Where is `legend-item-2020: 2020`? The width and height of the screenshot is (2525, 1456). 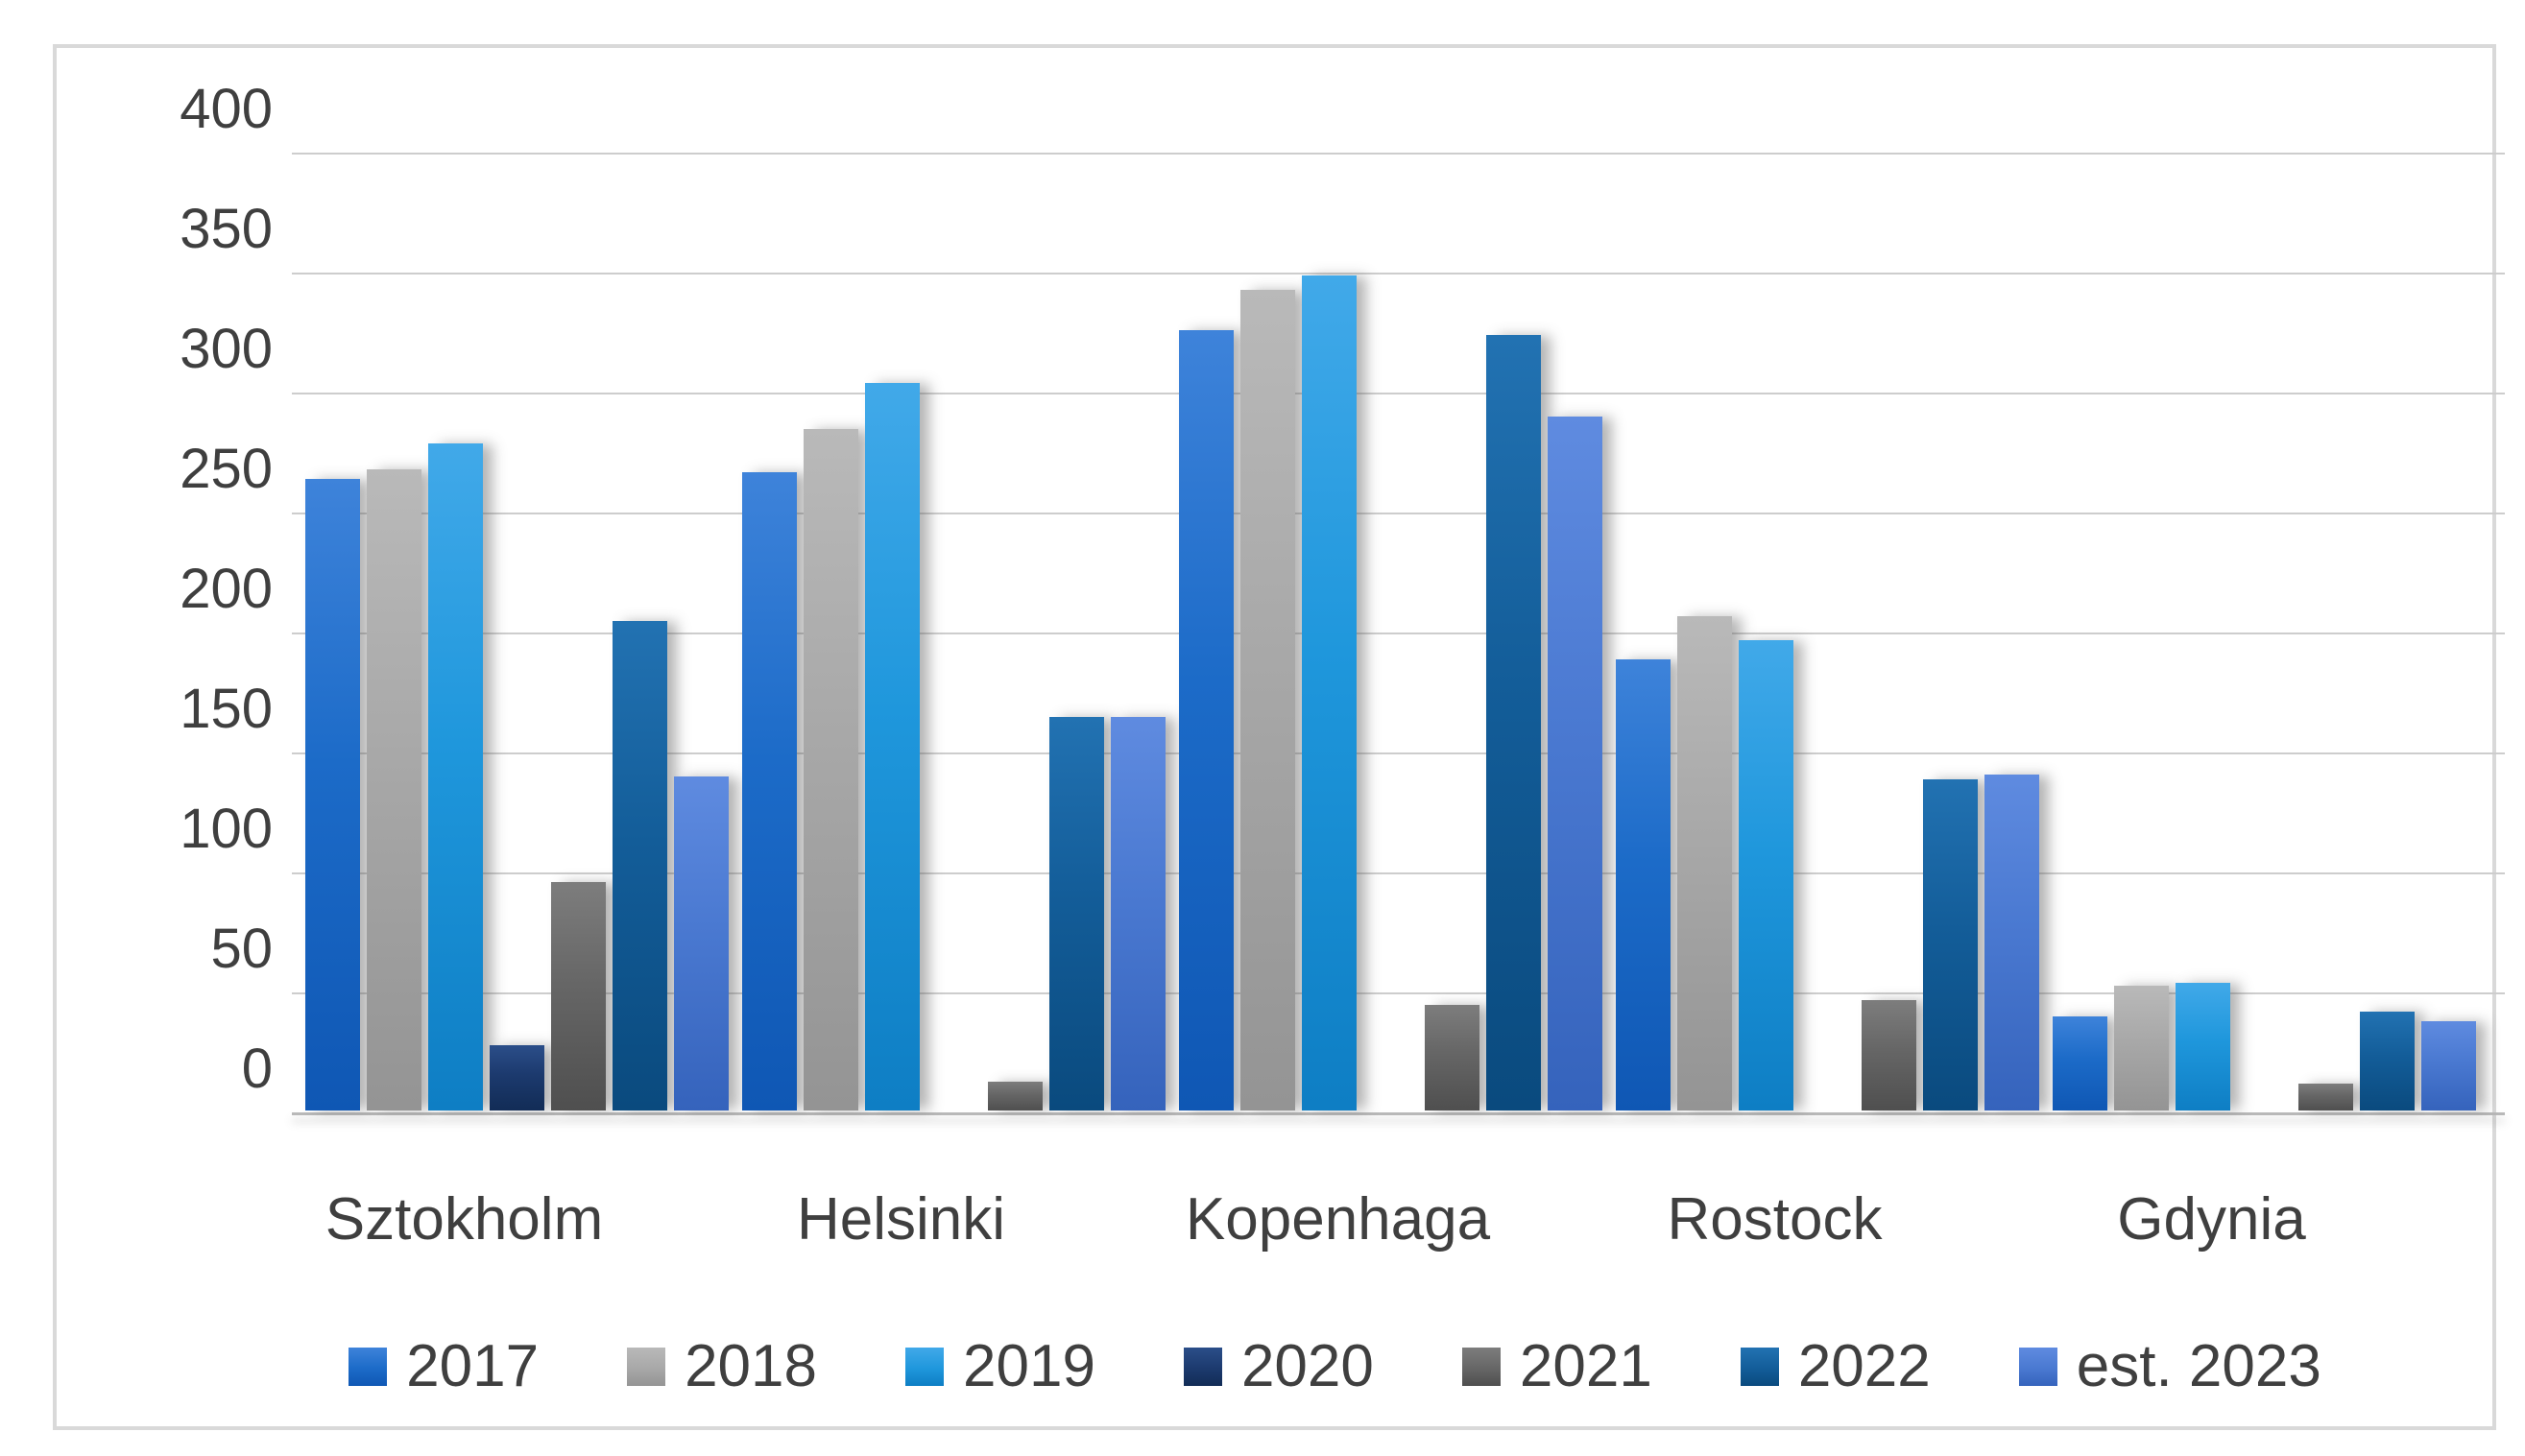
legend-item-2020: 2020 is located at coordinates (1278, 1366).